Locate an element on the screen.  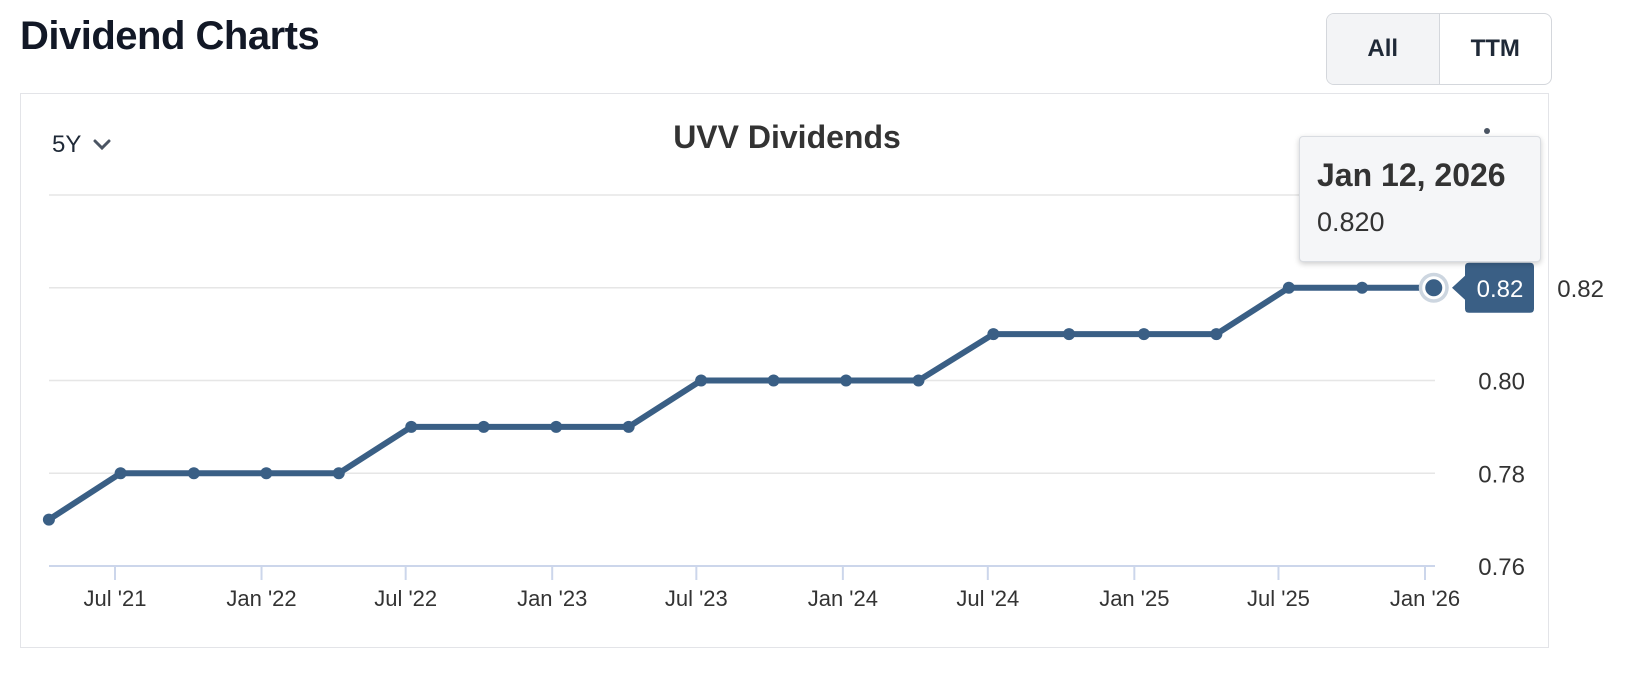
x-tick-label: Jan '25 is located at coordinates (1134, 598).